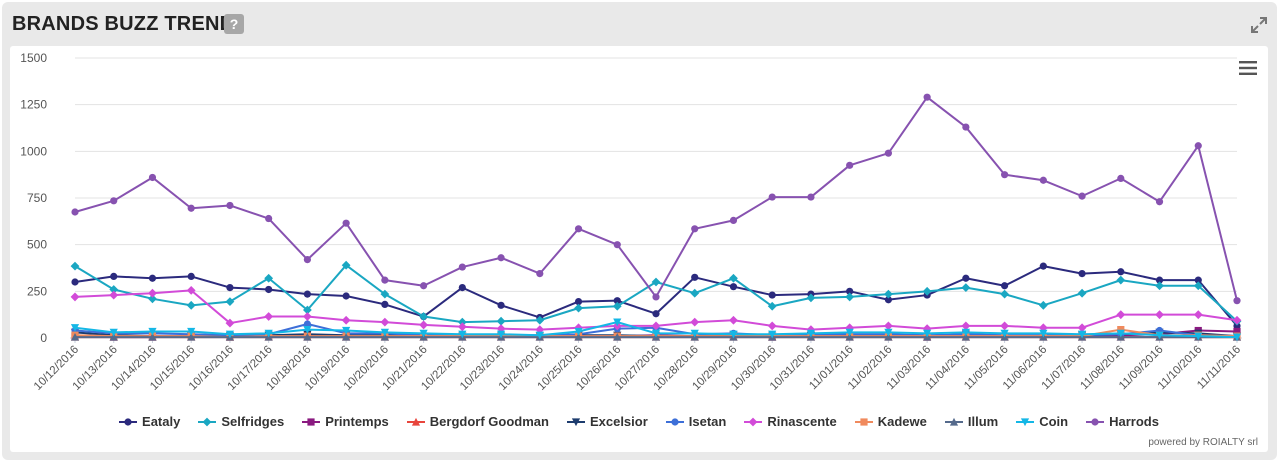  Describe the element at coordinates (695, 421) in the screenshot. I see `legend-item-isetan: Isetan` at that location.